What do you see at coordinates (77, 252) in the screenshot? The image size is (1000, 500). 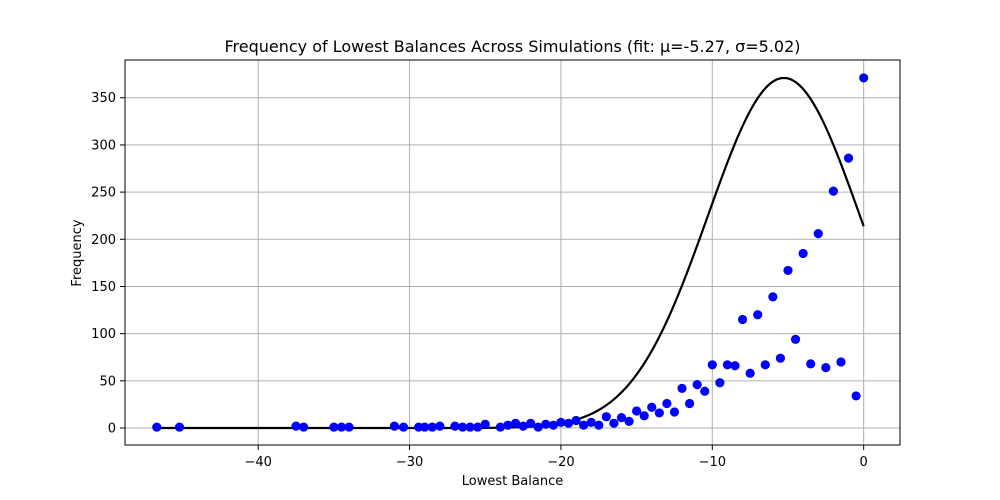 I see `y-axis-label: Frequency` at bounding box center [77, 252].